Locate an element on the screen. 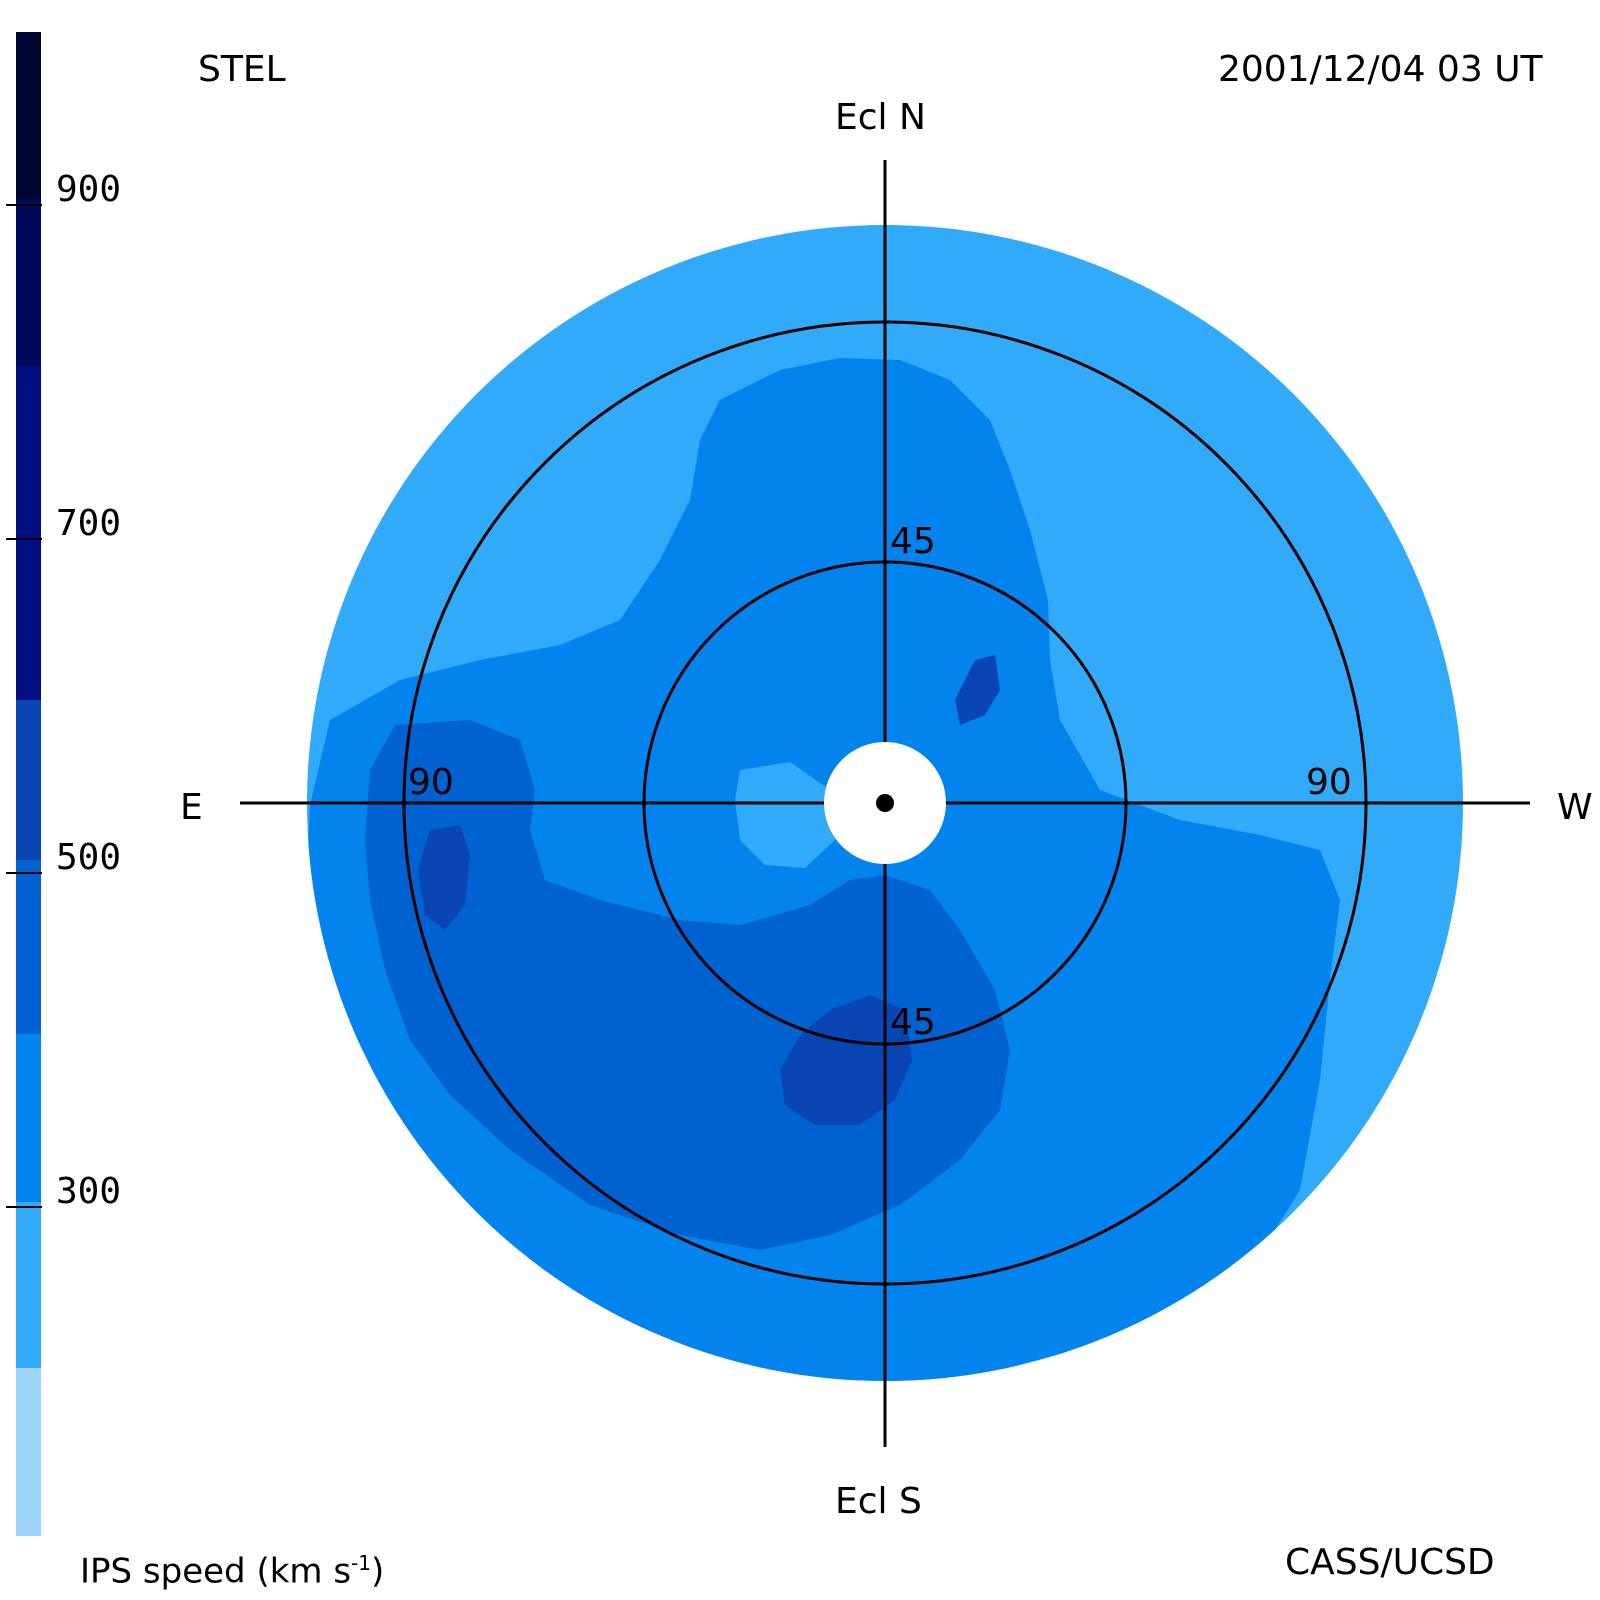 Image resolution: width=1600 pixels, height=1600 pixels. colorbar-band-f is located at coordinates (28, 947).